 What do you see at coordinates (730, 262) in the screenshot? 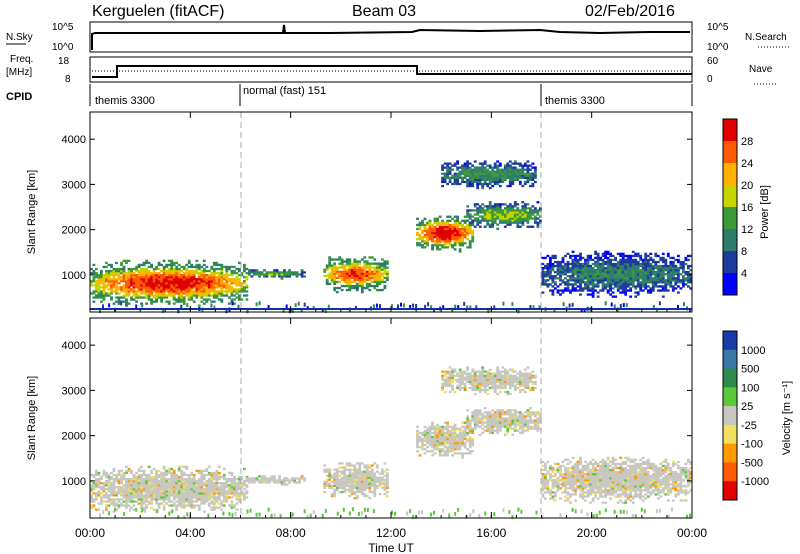
I see `power-colorbar-swatch` at bounding box center [730, 262].